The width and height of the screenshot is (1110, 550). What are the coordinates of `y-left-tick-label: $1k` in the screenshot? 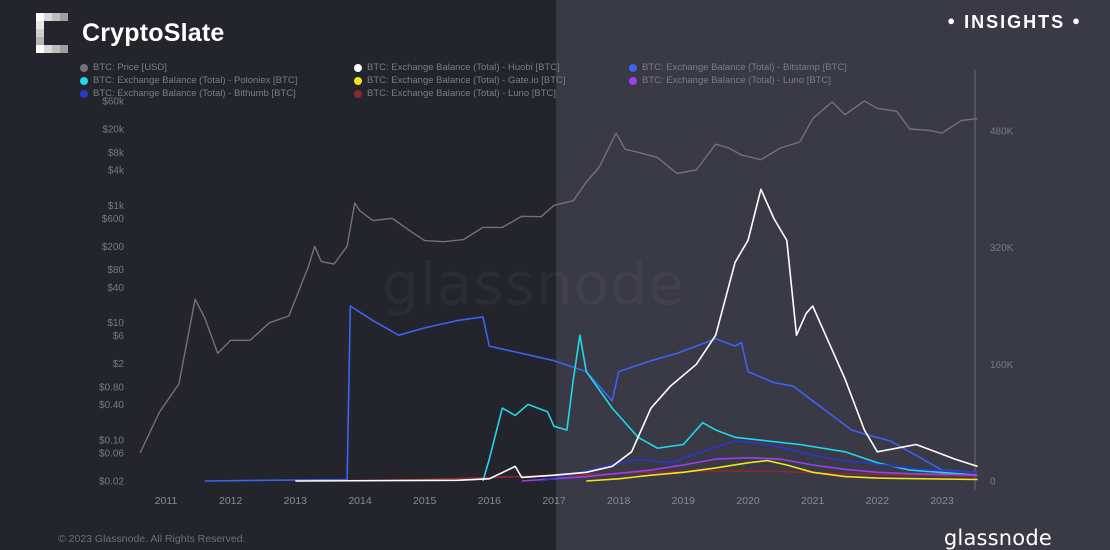 It's located at (116, 206).